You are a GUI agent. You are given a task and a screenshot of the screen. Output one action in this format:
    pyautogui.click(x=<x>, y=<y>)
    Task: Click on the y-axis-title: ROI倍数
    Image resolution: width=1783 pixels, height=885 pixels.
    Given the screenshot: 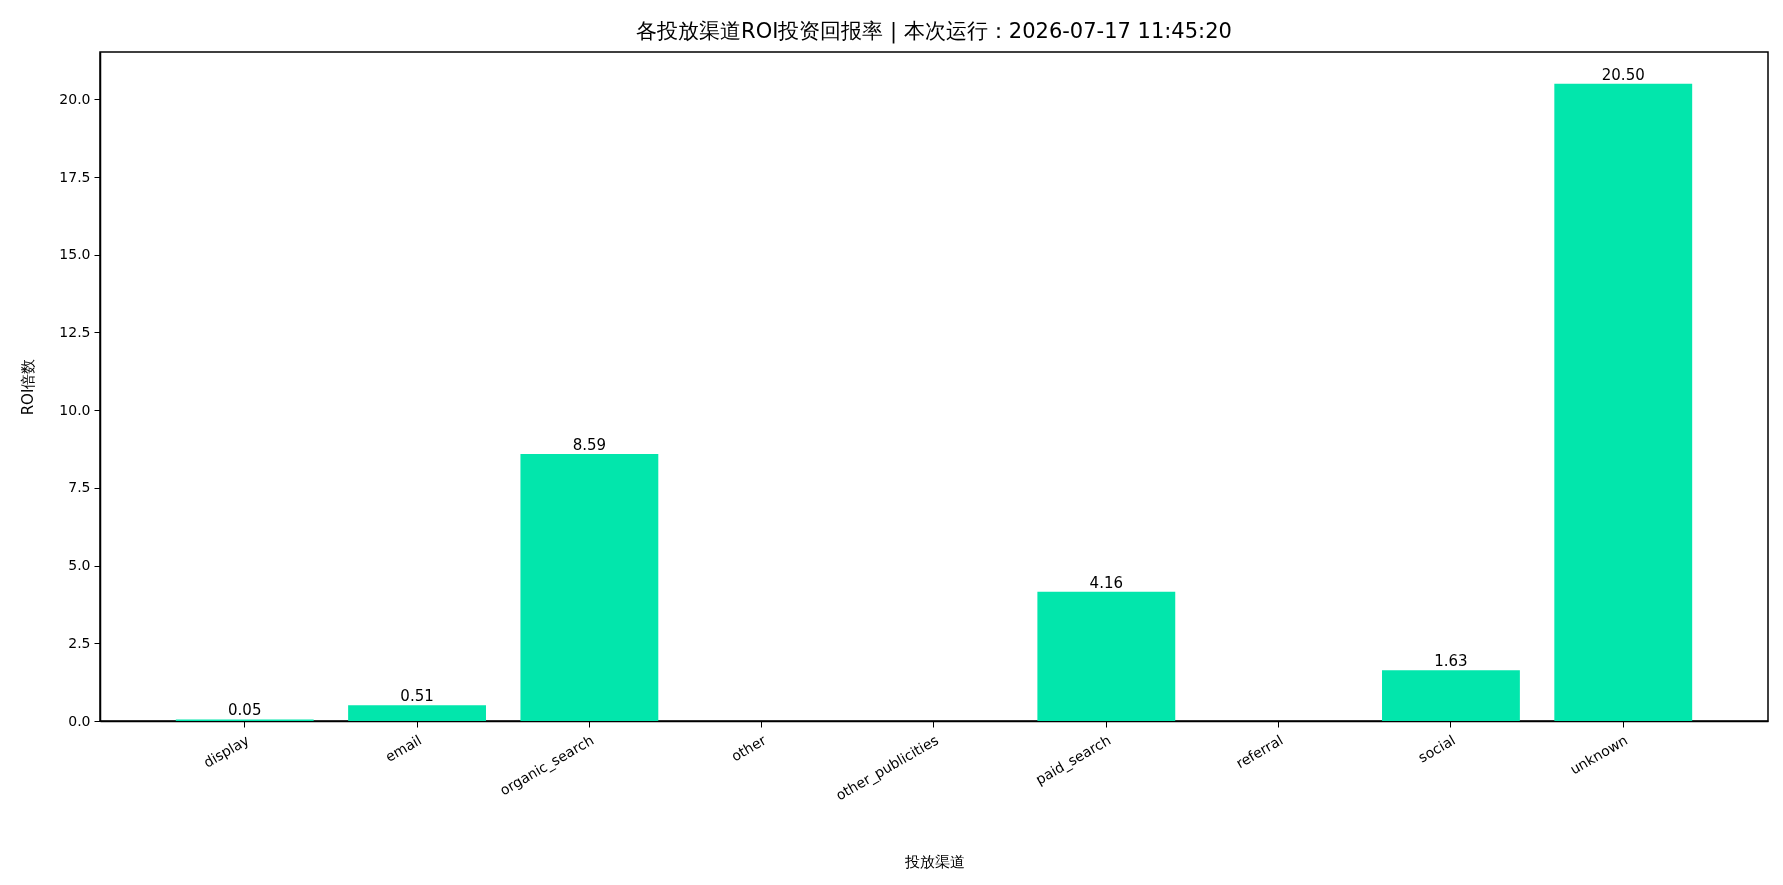 What is the action you would take?
    pyautogui.click(x=27, y=387)
    